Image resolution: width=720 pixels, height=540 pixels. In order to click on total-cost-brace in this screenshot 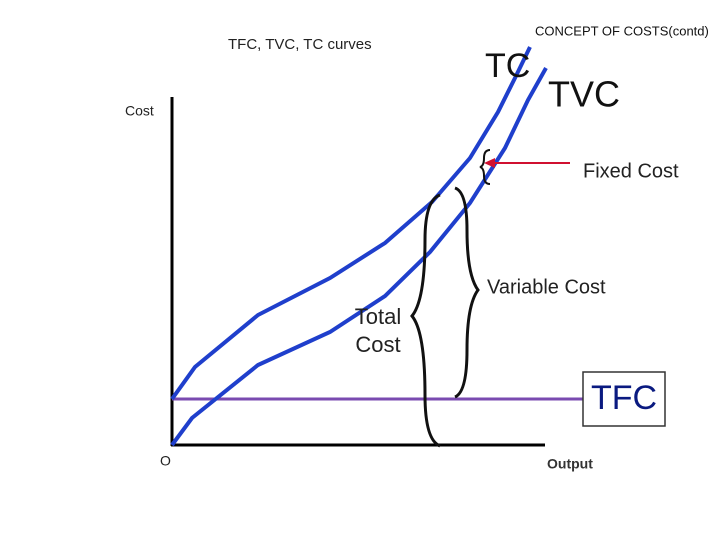, I will do `click(425, 320)`.